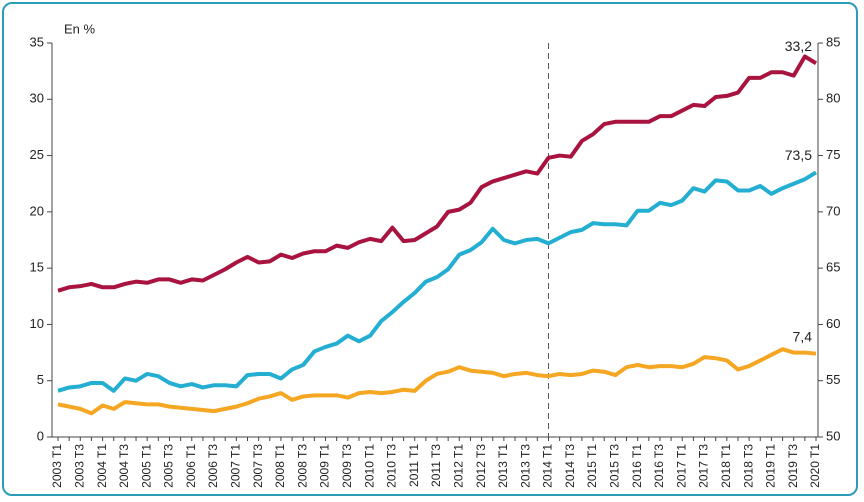 This screenshot has width=864, height=502. Describe the element at coordinates (833, 210) in the screenshot. I see `y2-tick-label: 70` at that location.